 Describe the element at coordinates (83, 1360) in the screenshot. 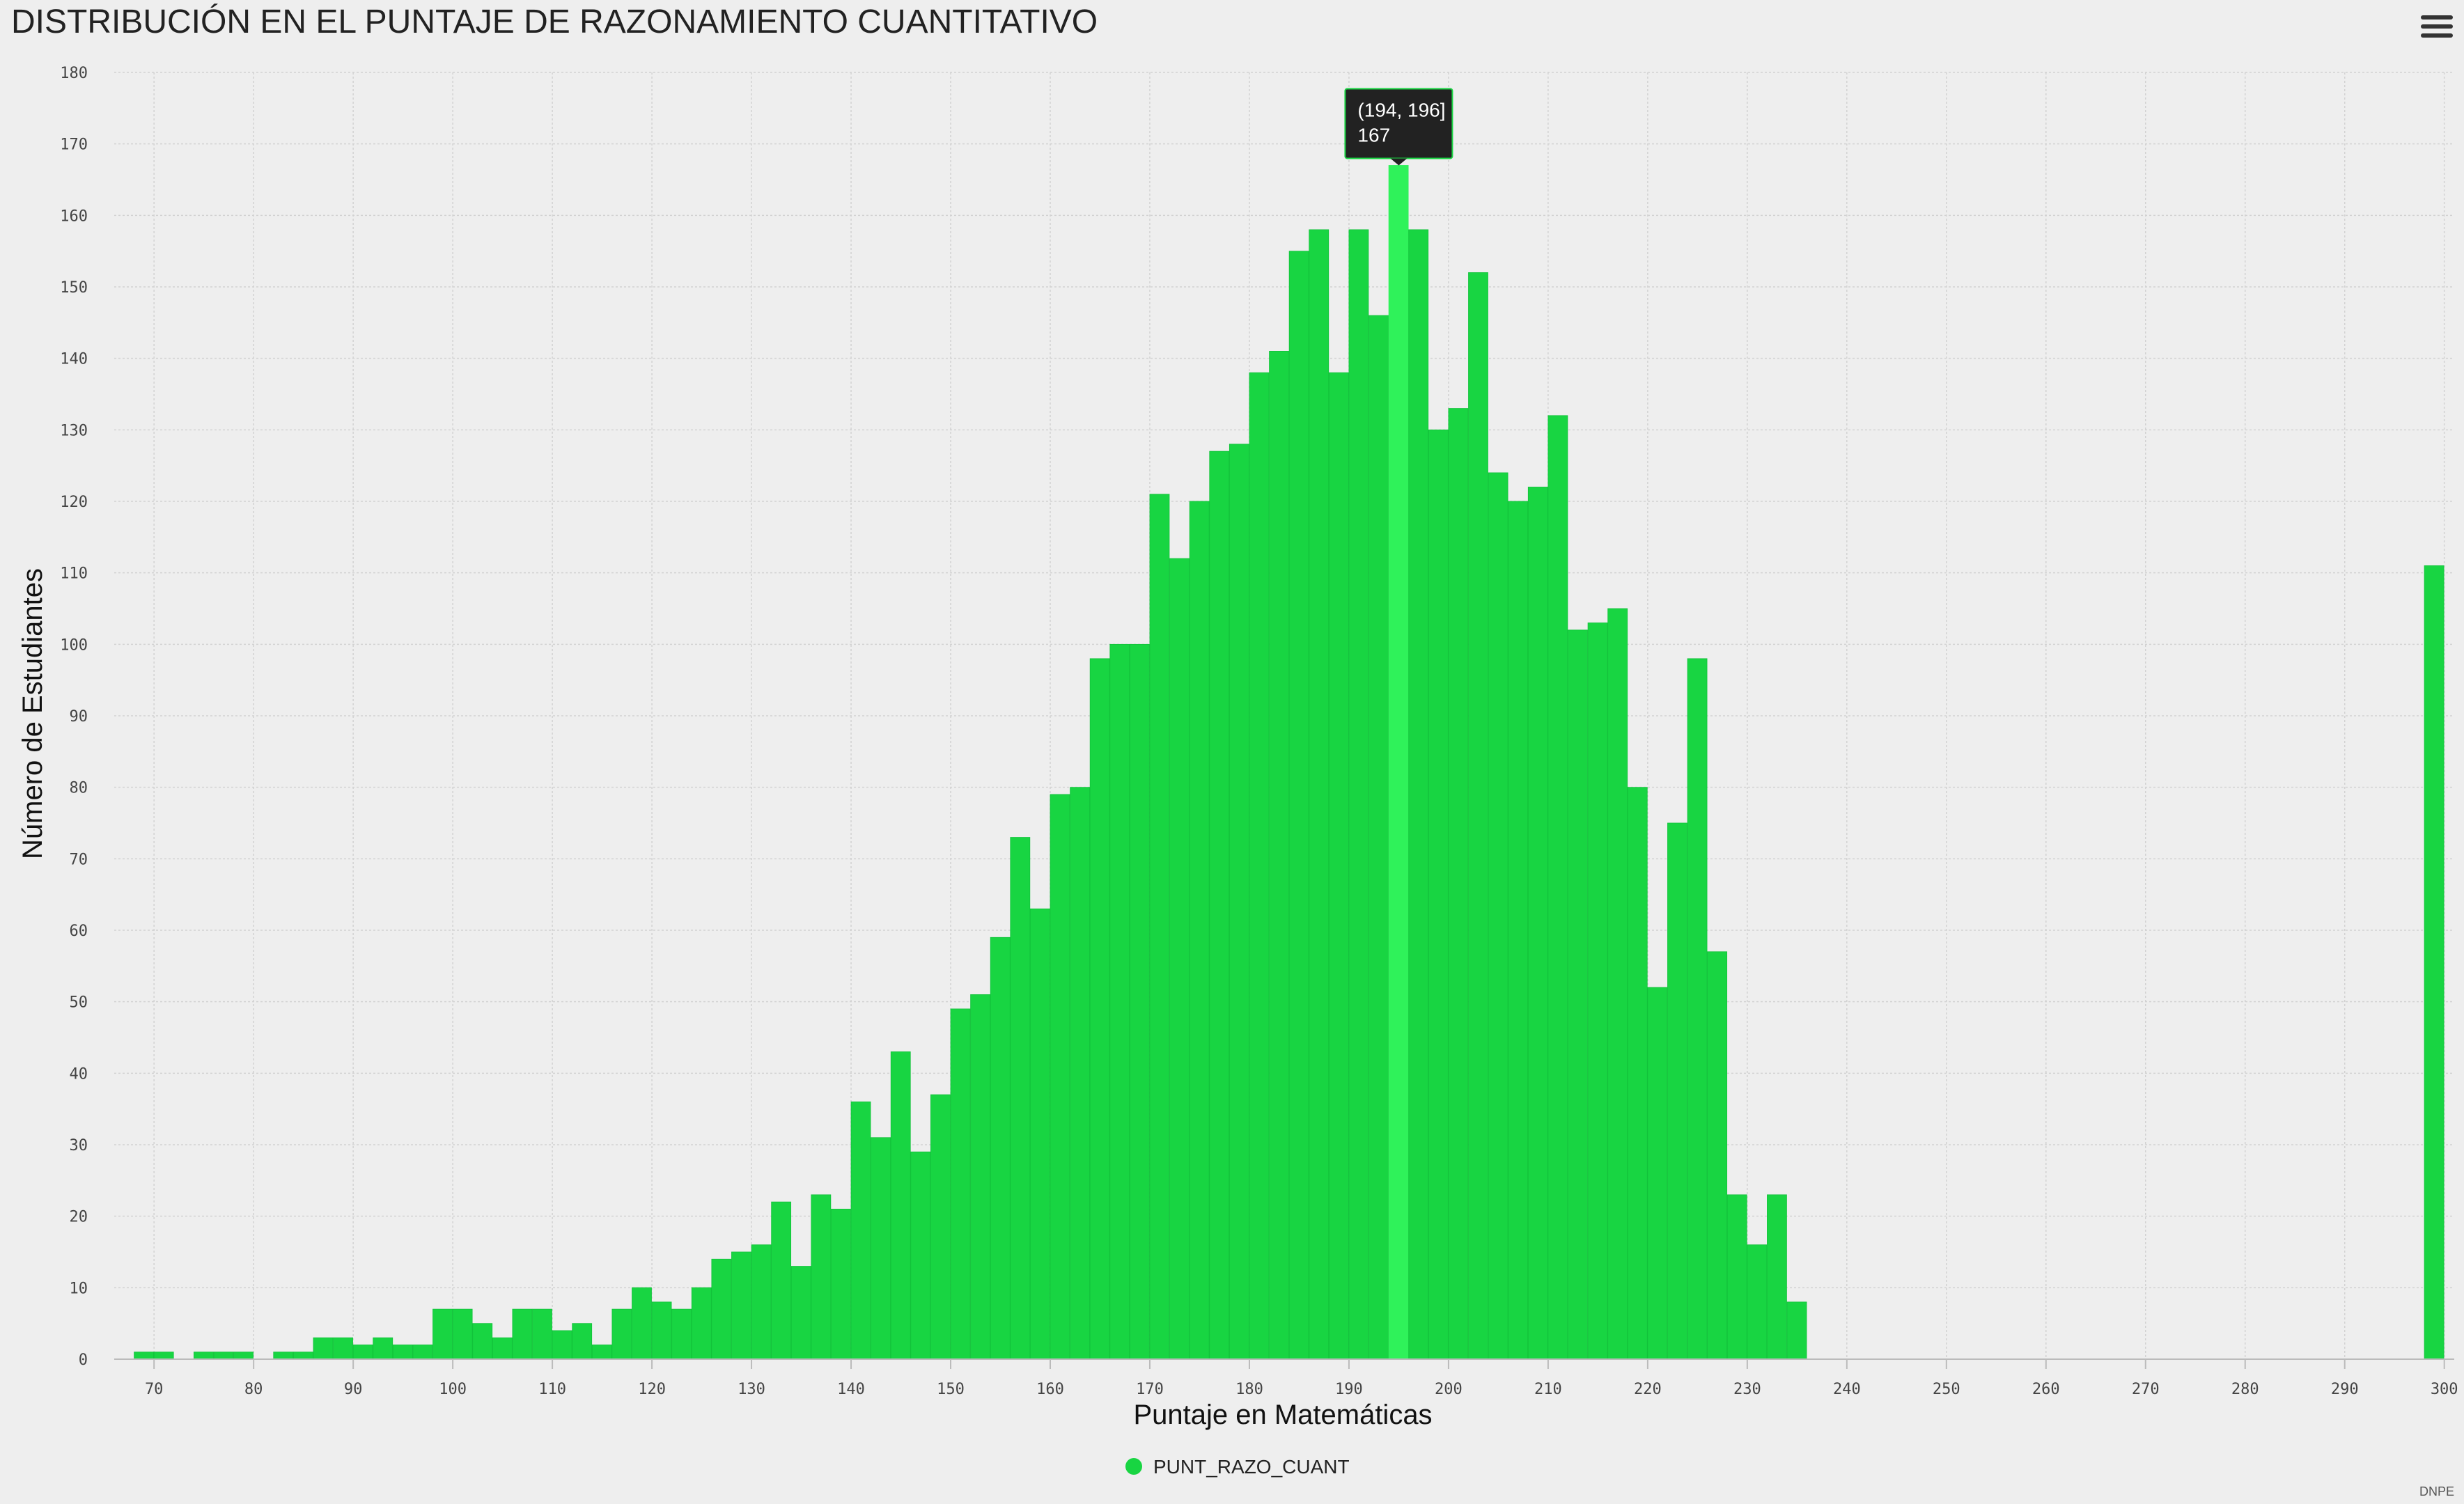

I see `y-tick-label: 0` at that location.